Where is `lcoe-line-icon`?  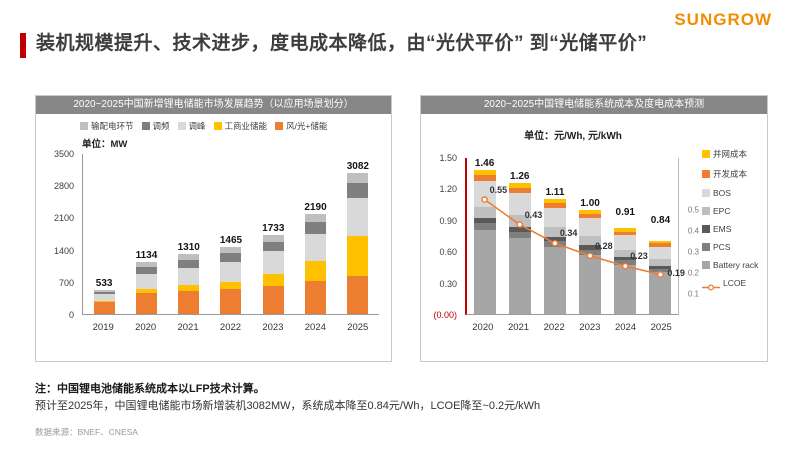 lcoe-line-icon is located at coordinates (711, 285).